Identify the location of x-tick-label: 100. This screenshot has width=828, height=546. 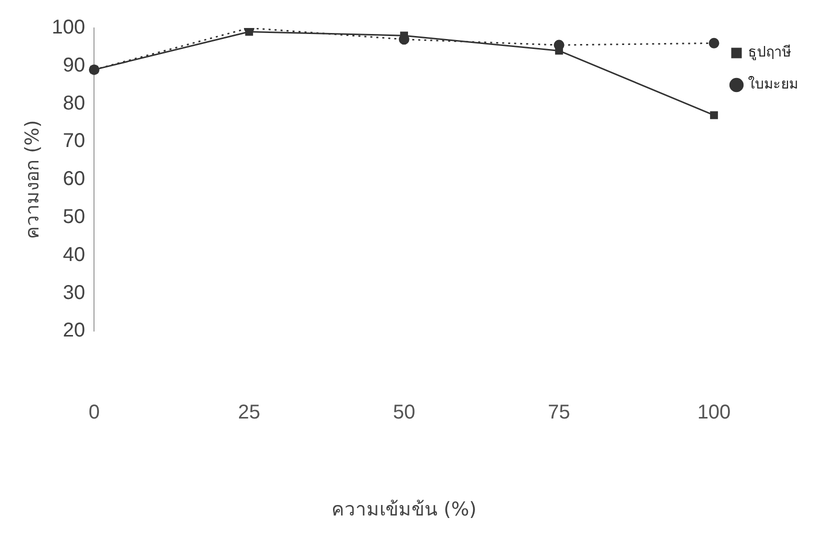
(714, 413).